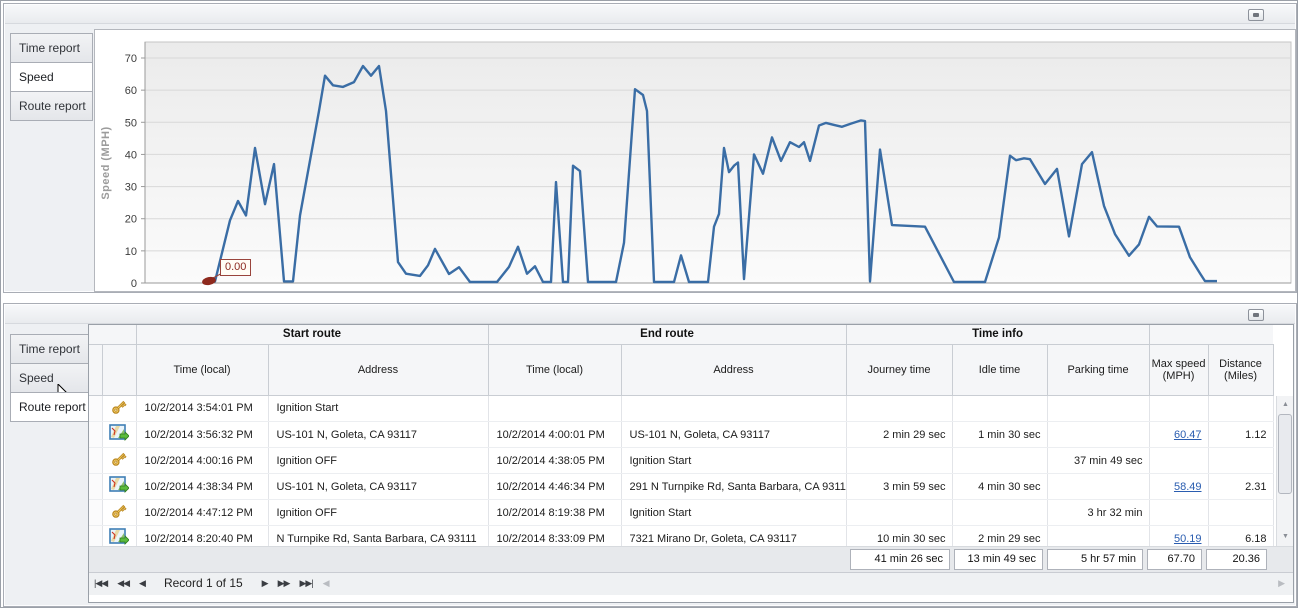 The height and width of the screenshot is (608, 1298). I want to click on max-speed-link: 50.19, so click(1187, 538).